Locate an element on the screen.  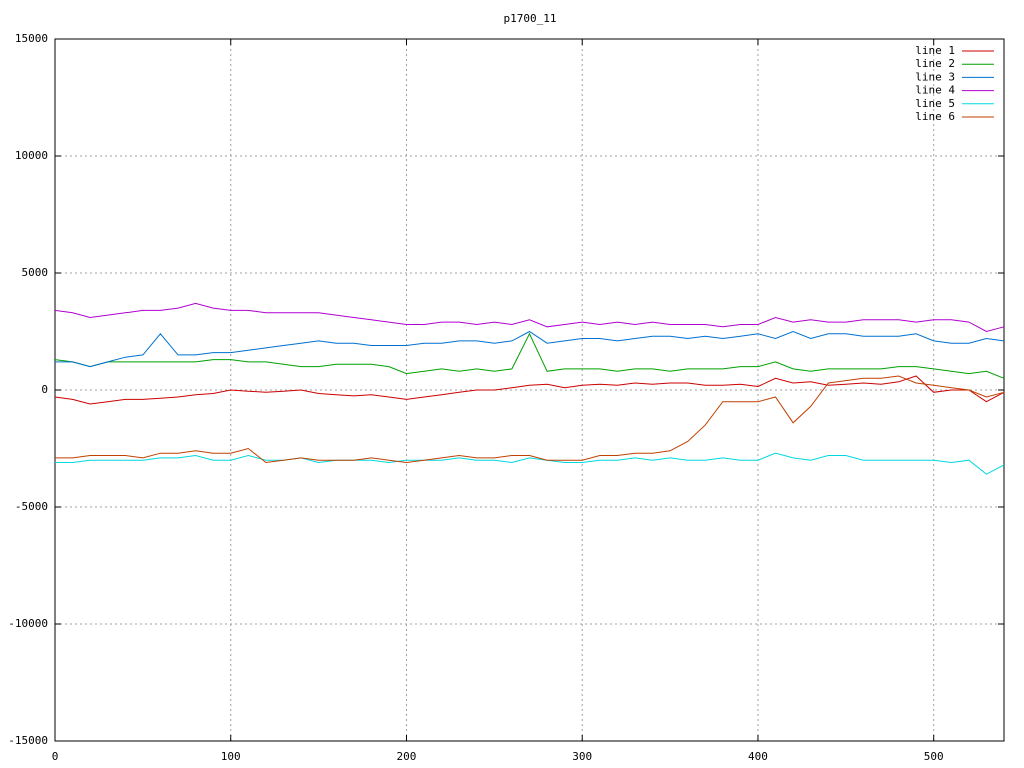
x-tick-label: 200 is located at coordinates (407, 756).